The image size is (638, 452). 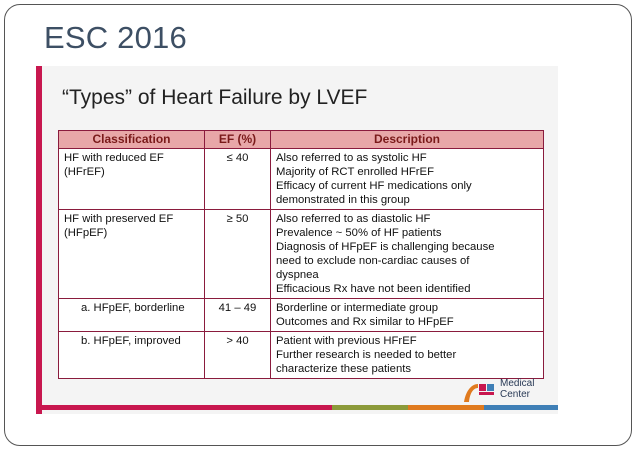 I want to click on medical-center-logo: Medical Center, so click(x=502, y=392).